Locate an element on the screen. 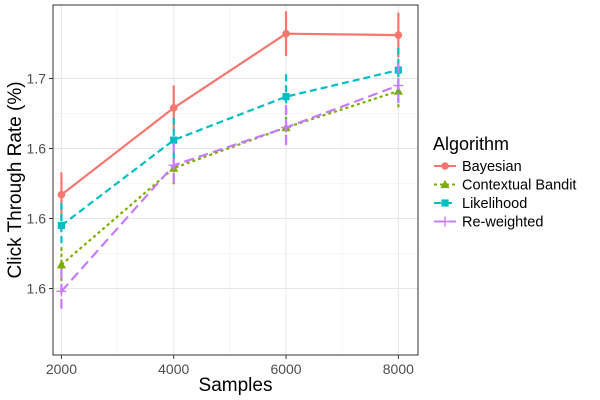 Image resolution: width=600 pixels, height=400 pixels. legend-item: Bayesian is located at coordinates (478, 167).